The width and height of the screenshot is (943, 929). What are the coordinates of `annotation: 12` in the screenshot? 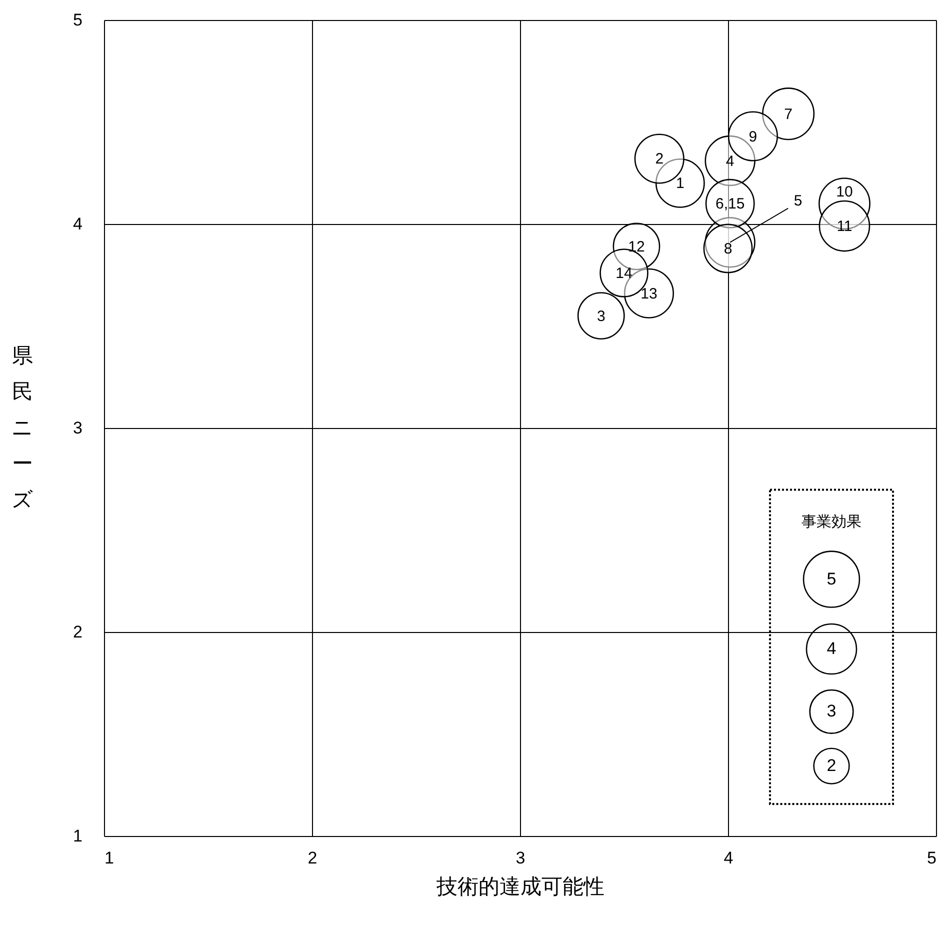 It's located at (636, 247).